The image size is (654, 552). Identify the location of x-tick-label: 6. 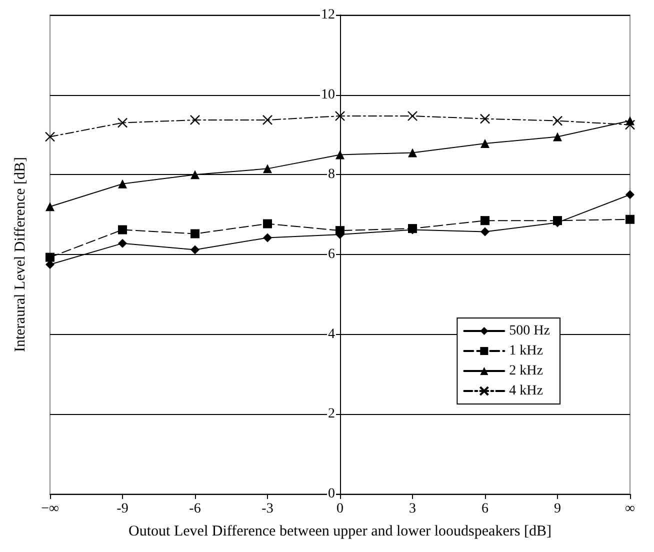
(485, 509).